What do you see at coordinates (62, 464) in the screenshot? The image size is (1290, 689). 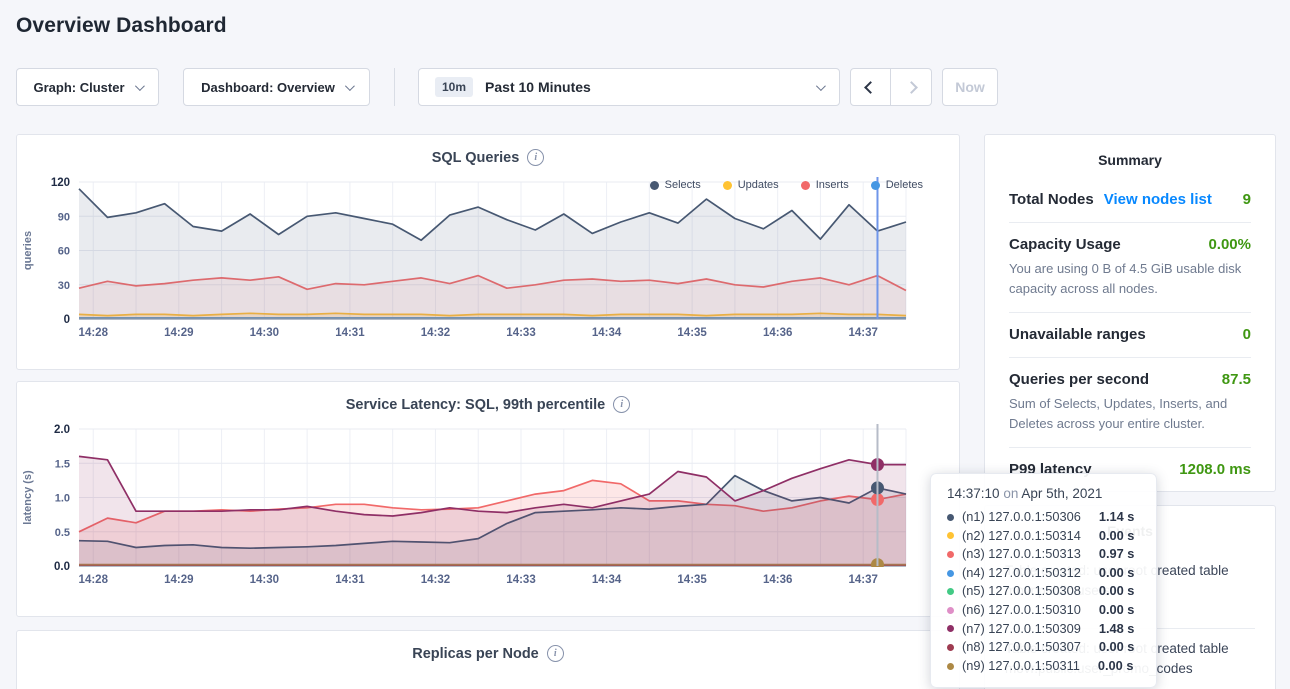 I see `svg-text: 1.5` at bounding box center [62, 464].